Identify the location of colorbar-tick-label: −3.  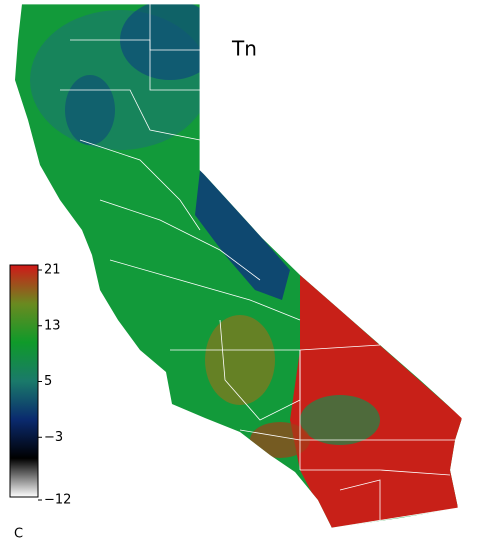
(53, 437).